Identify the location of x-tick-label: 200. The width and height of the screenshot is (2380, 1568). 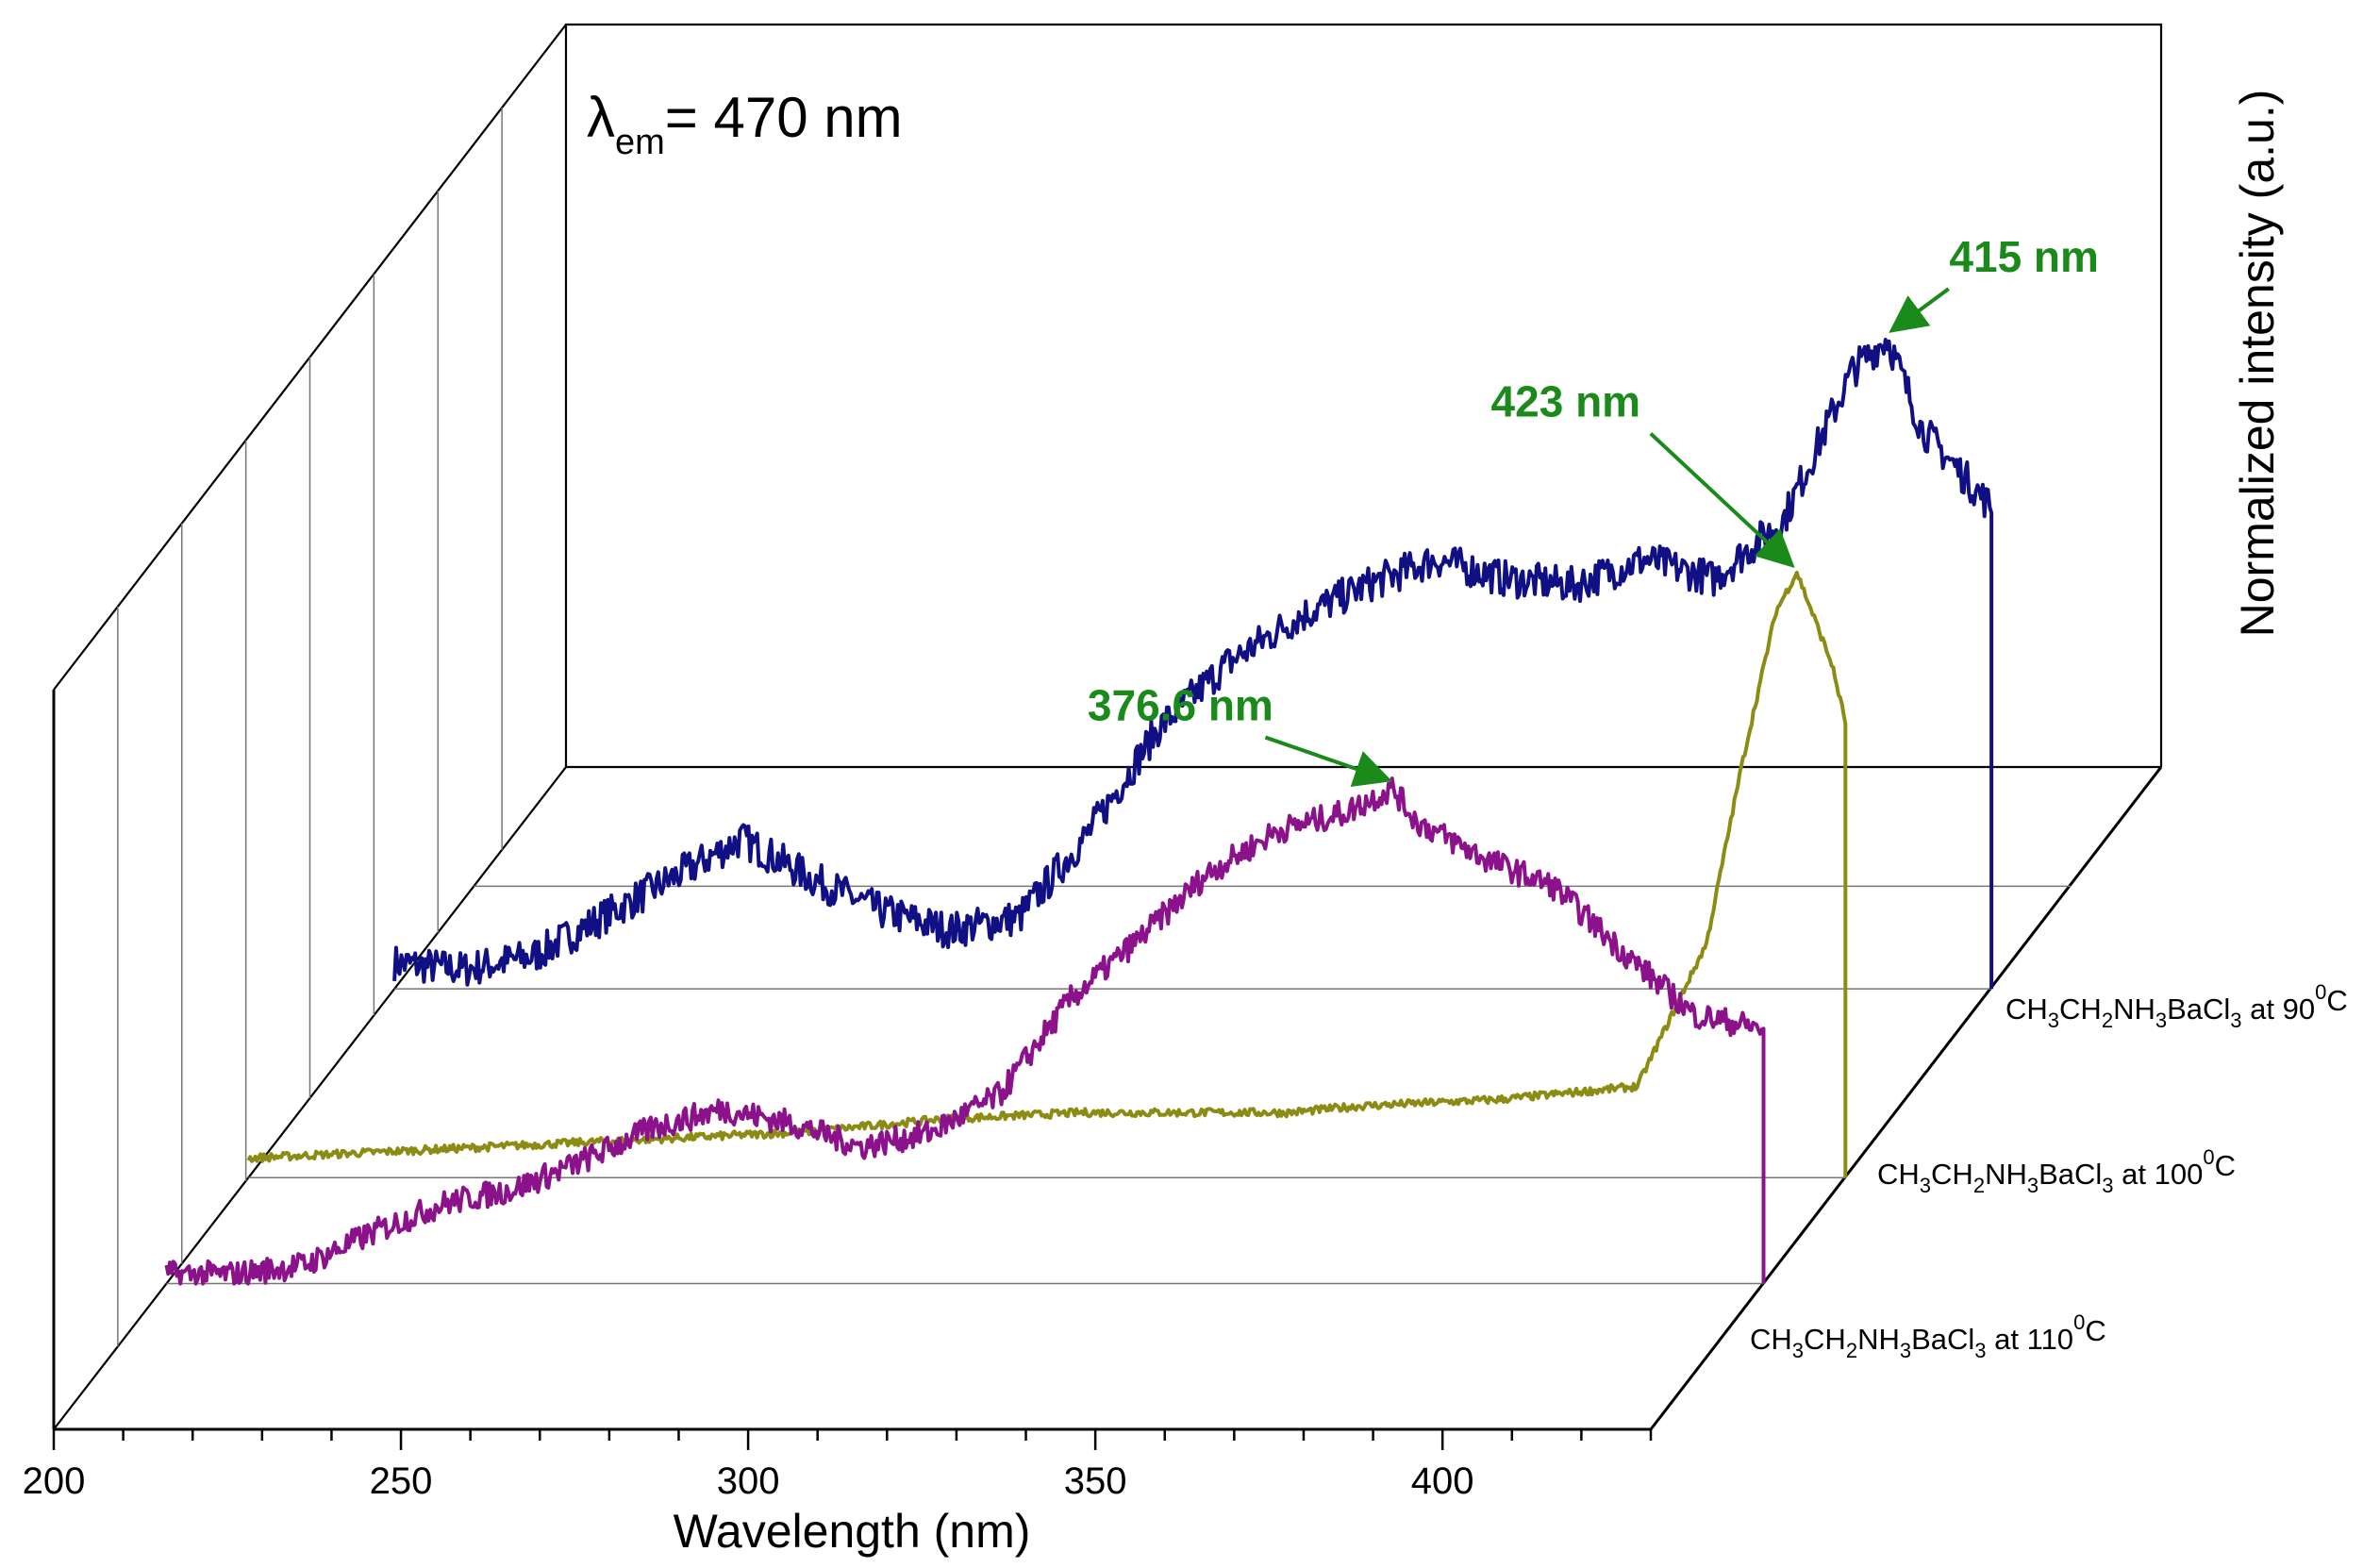
(55, 1481).